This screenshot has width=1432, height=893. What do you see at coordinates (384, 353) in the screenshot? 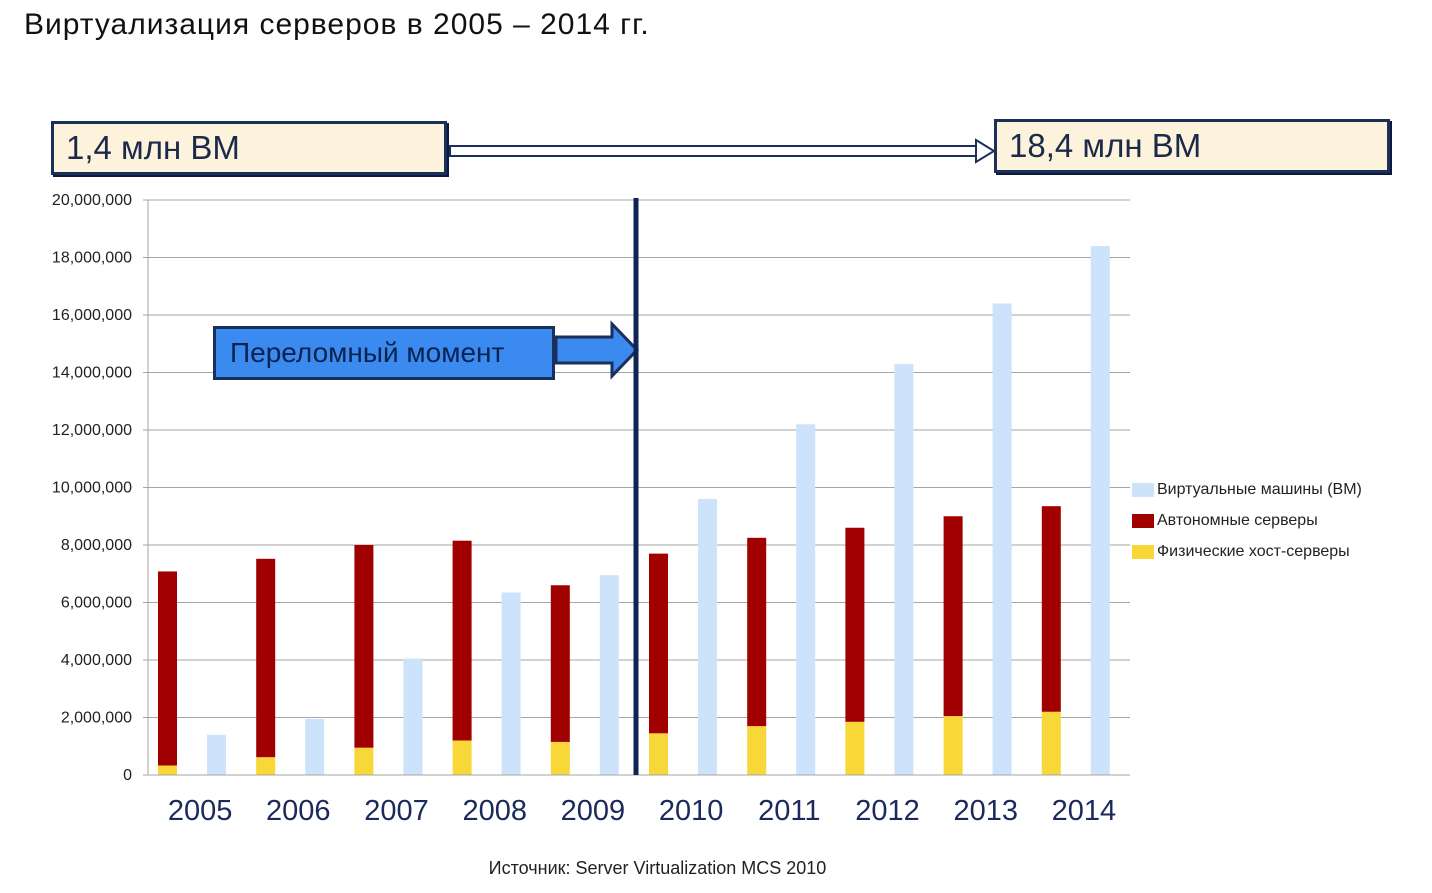
I see `turning-point-callout: Переломный момент` at bounding box center [384, 353].